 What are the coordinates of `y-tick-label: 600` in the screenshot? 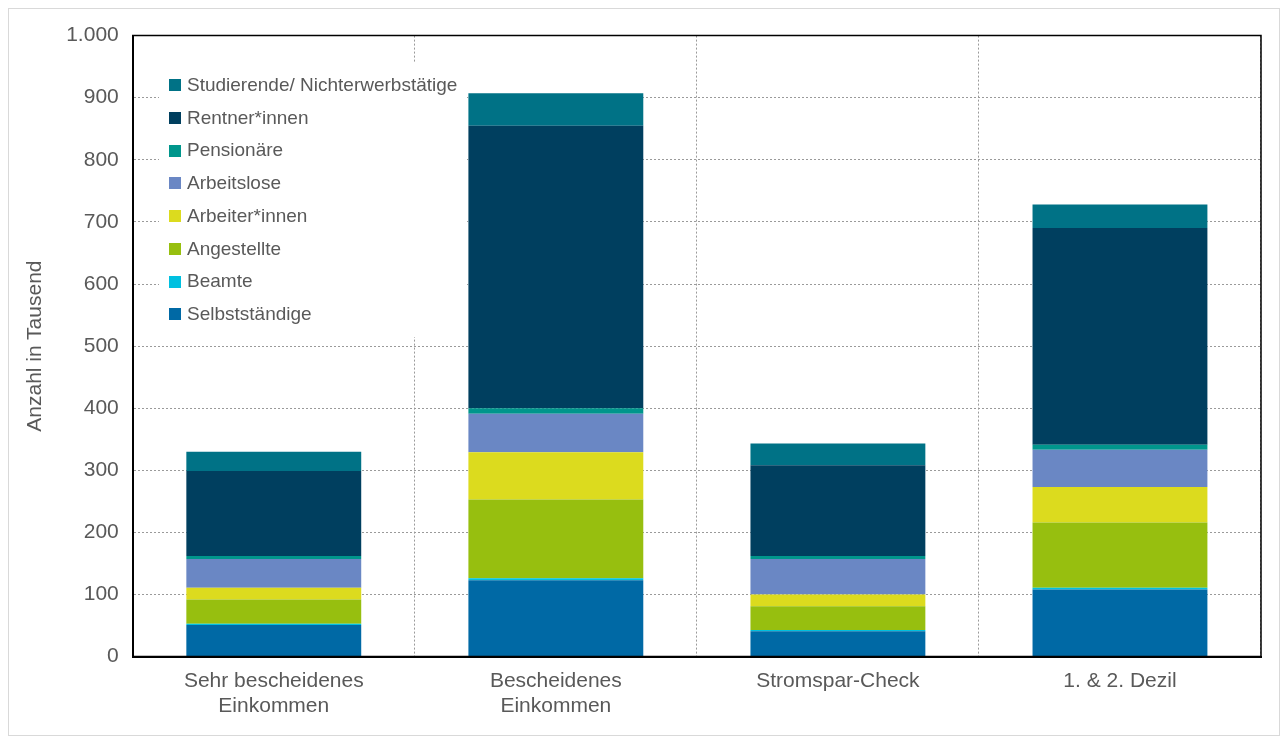 It's located at (101, 282).